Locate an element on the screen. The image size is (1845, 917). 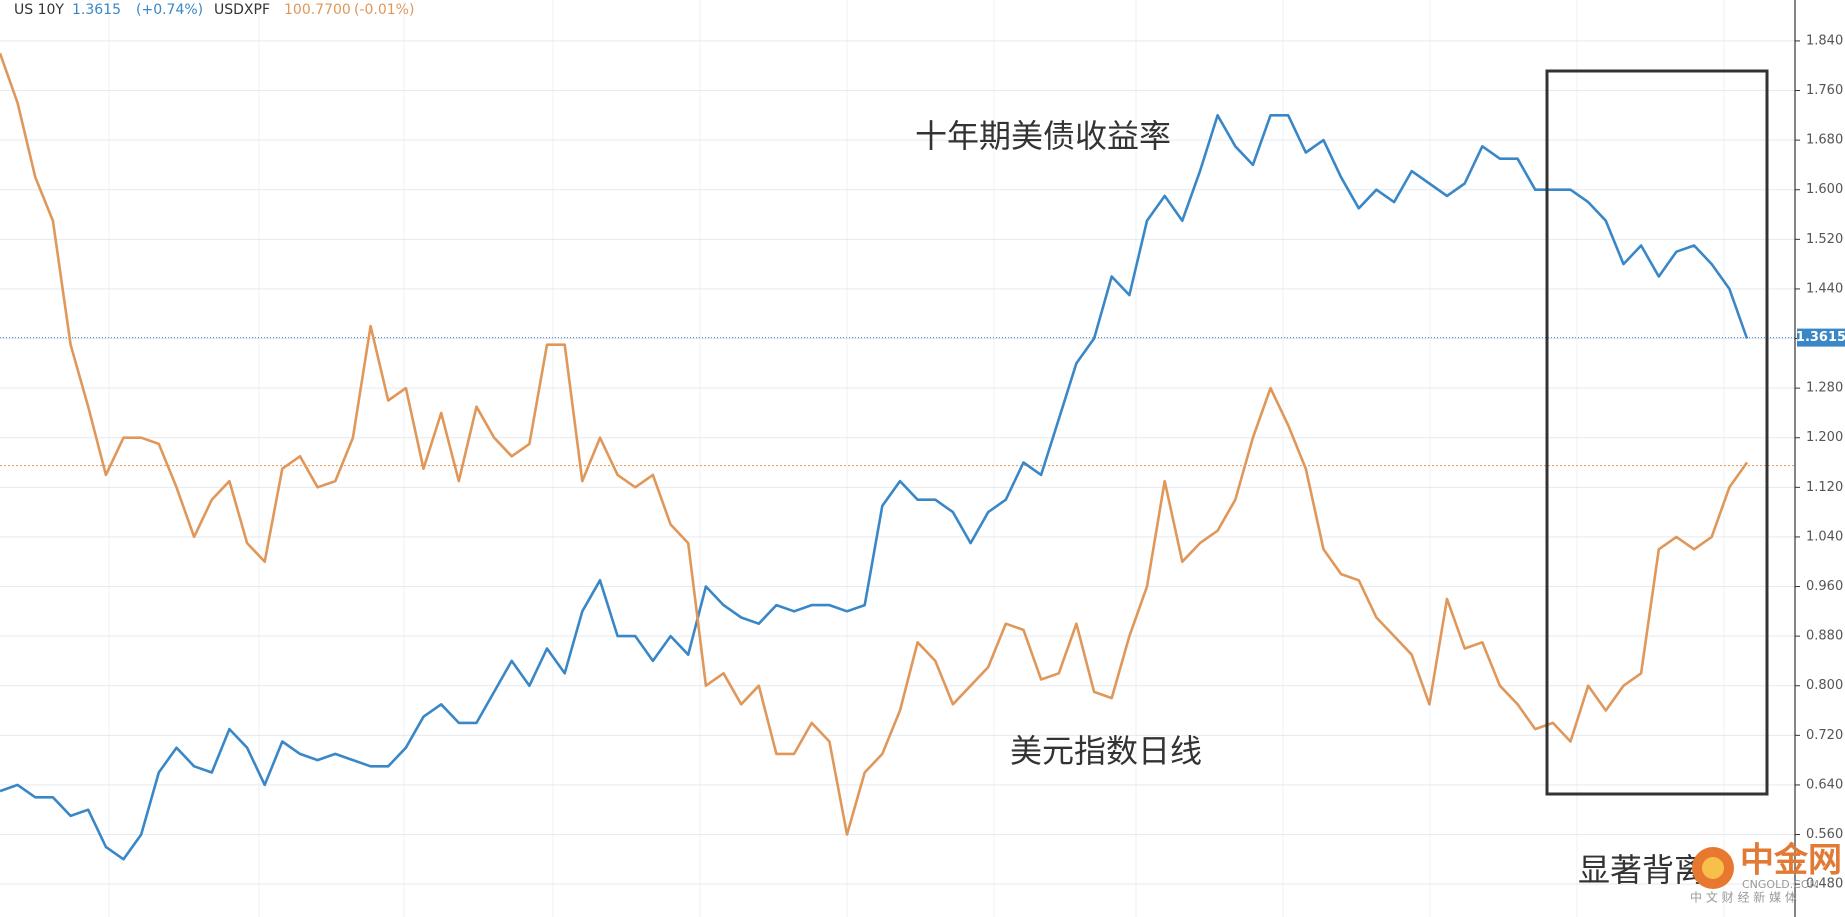
logo-slogan: 中 文 财 经 新 媒 体 is located at coordinates (1743, 897).